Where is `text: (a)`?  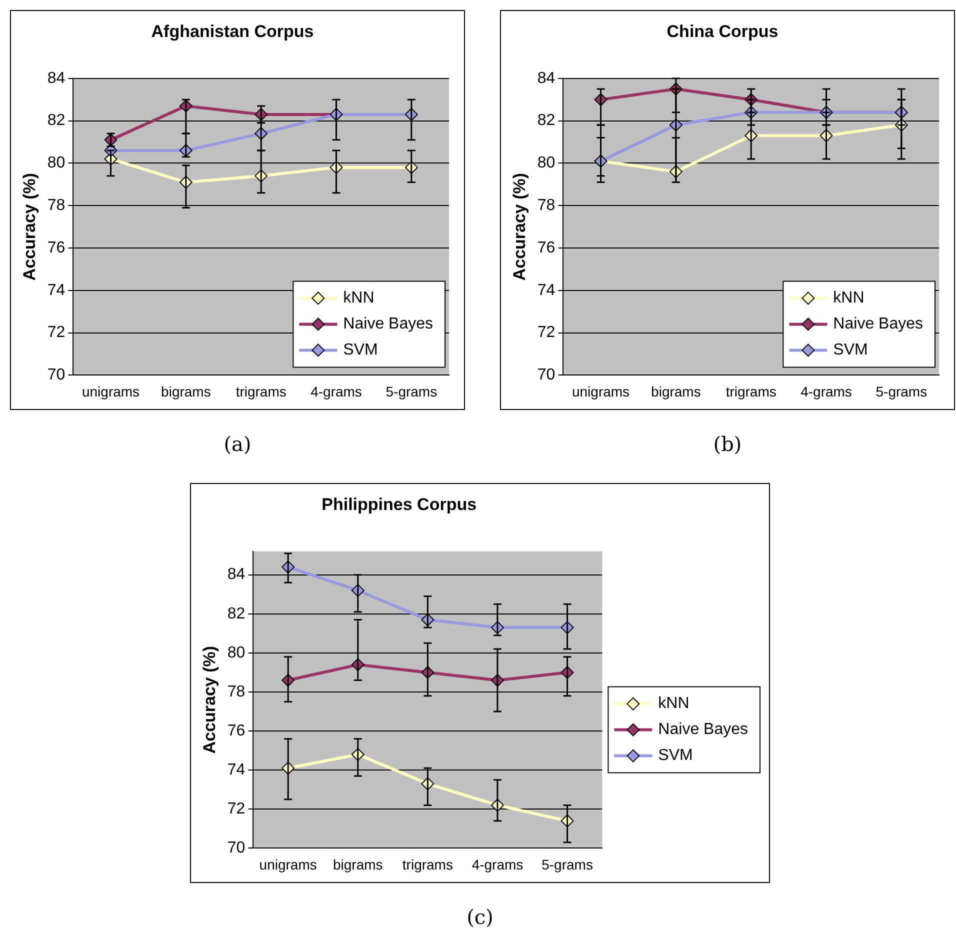
text: (a) is located at coordinates (237, 444).